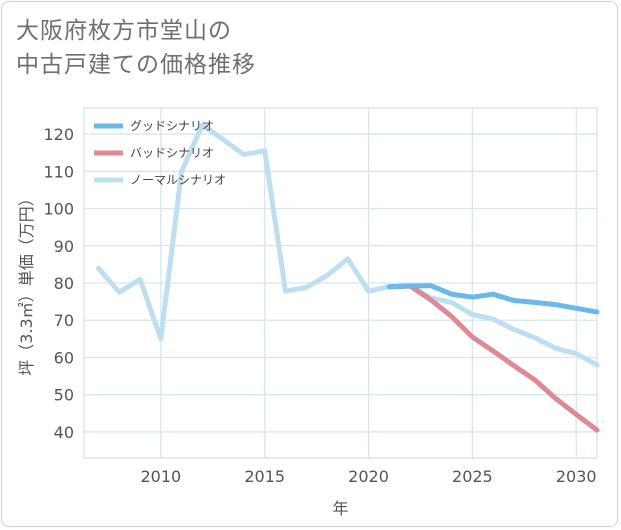  Describe the element at coordinates (172, 153) in the screenshot. I see `legend-label: バッドシナリオ` at that location.